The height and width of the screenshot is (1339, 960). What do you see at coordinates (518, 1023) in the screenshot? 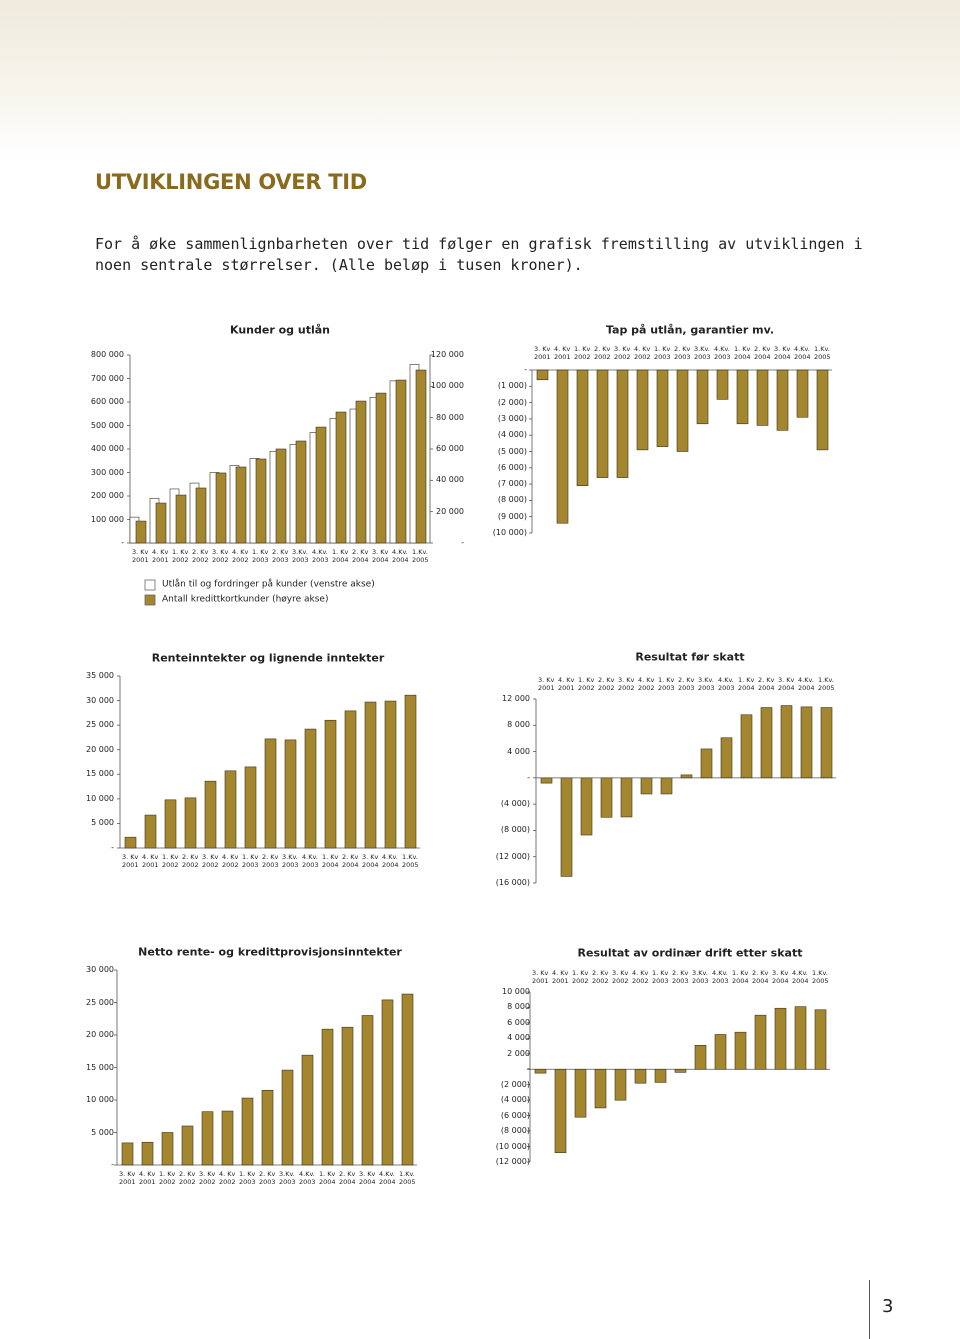
I see `y-tick-label: 6 000` at bounding box center [518, 1023].